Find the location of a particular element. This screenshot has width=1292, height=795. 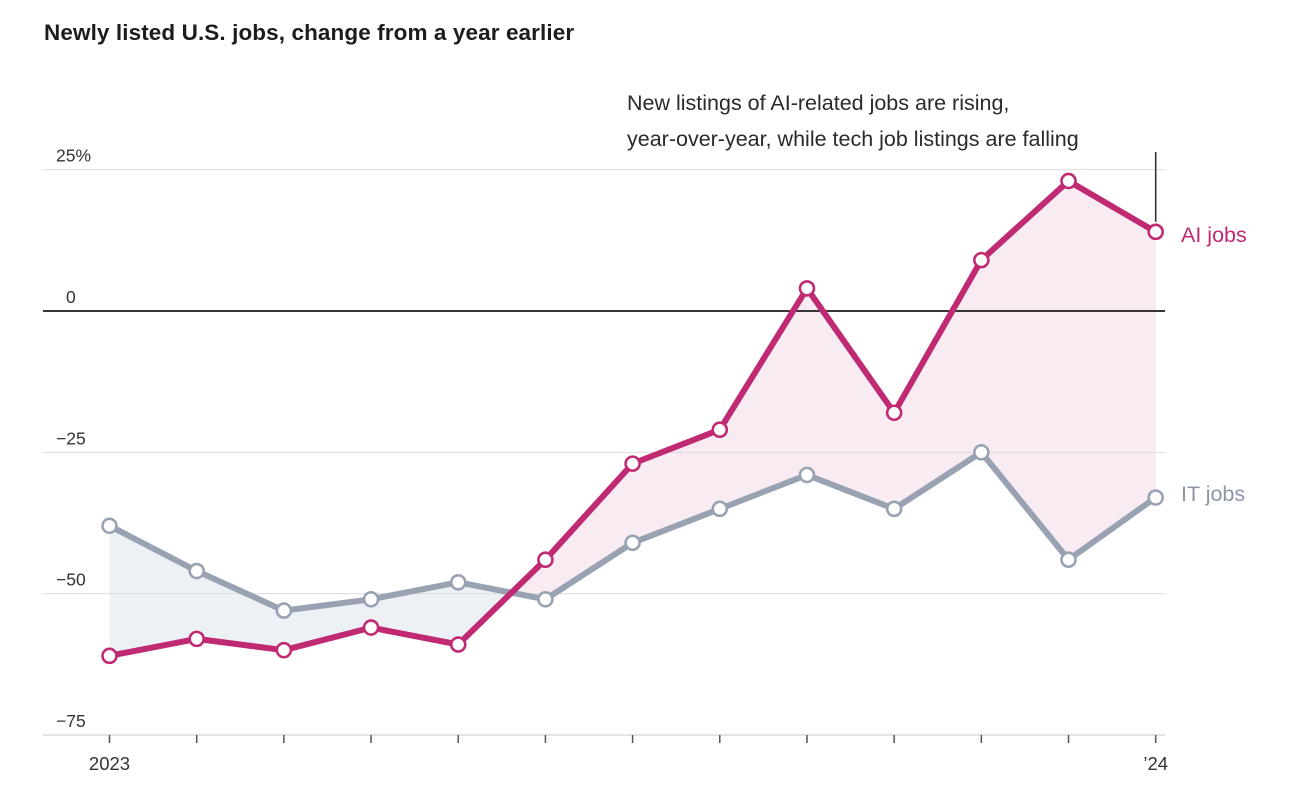

y-axis-tick-label: 0 is located at coordinates (71, 297).